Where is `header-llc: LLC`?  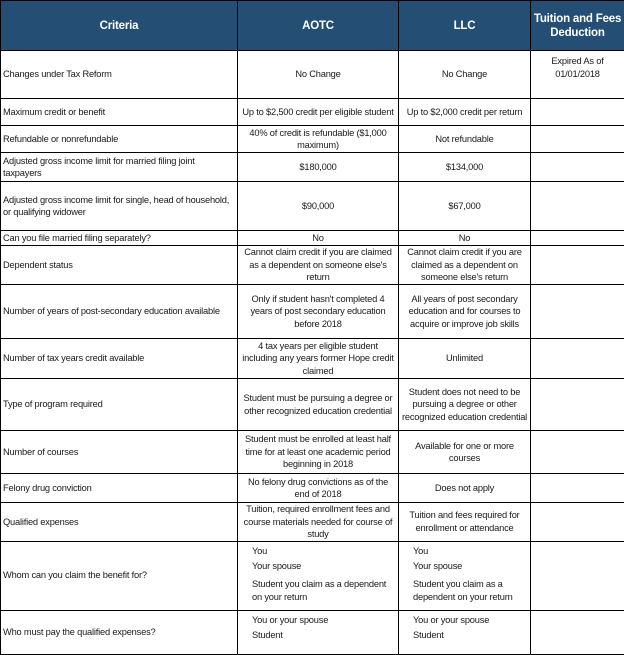 header-llc: LLC is located at coordinates (465, 26).